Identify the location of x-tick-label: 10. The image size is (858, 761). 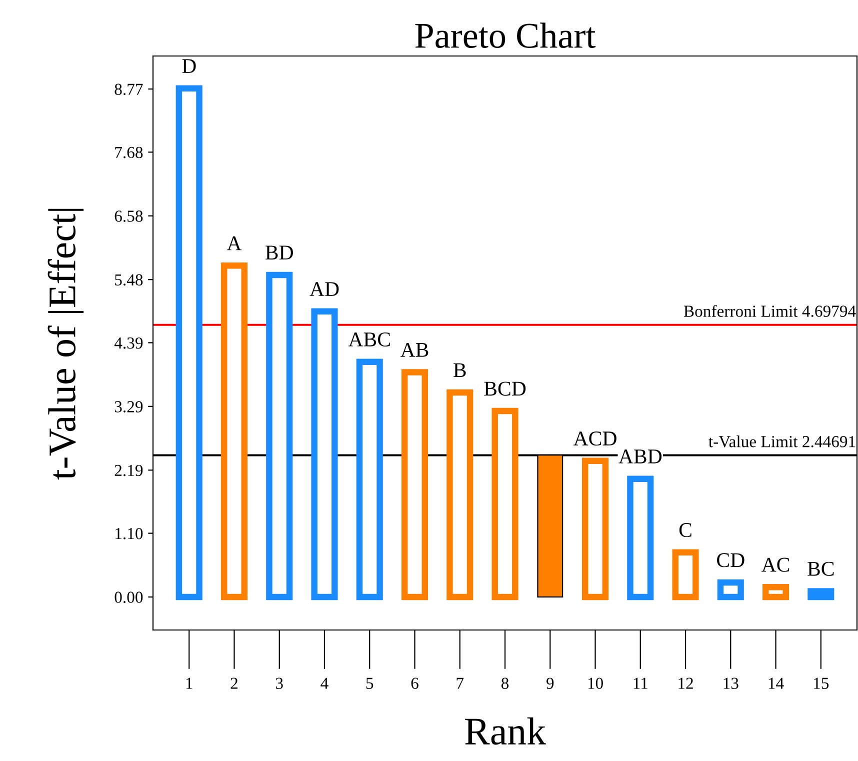
(595, 683).